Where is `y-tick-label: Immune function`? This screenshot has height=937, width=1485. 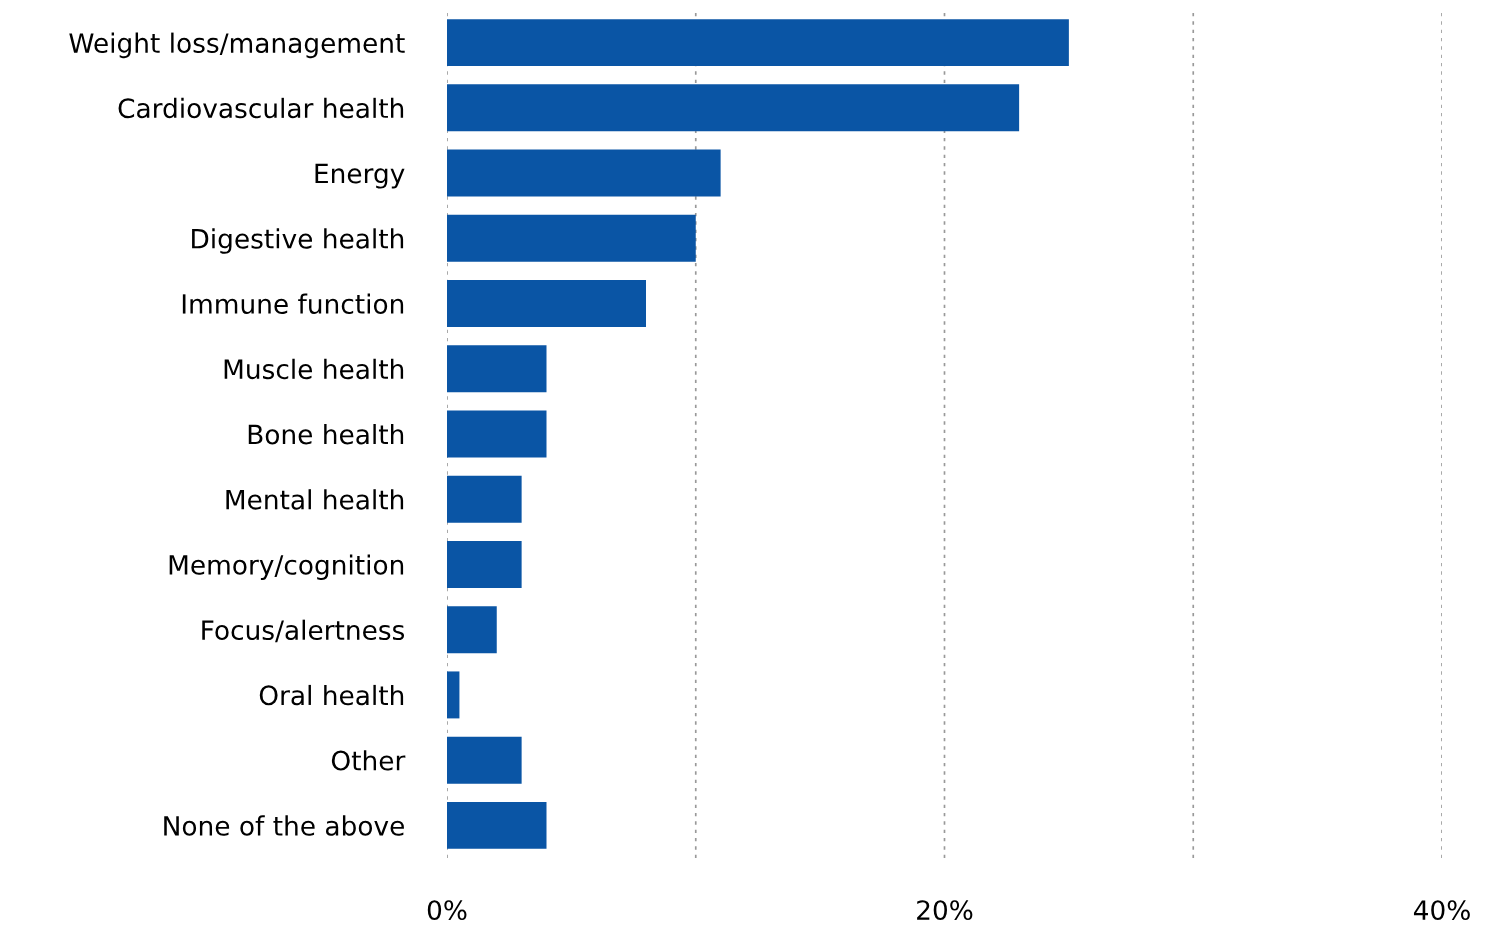 y-tick-label: Immune function is located at coordinates (293, 303).